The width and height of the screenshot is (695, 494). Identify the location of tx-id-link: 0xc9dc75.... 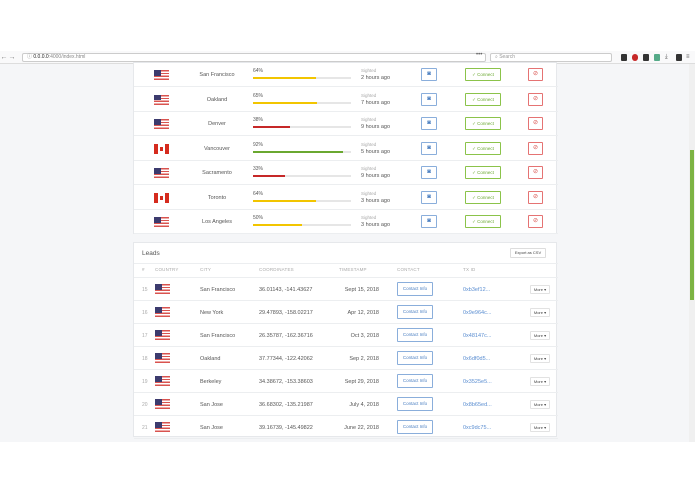
(477, 427).